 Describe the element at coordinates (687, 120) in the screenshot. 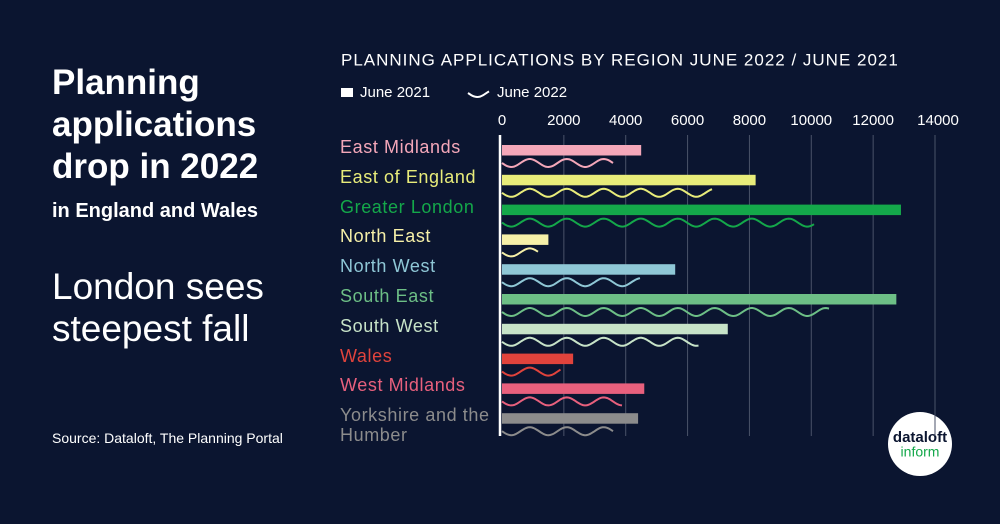

I see `x-tick-label: 6000` at that location.